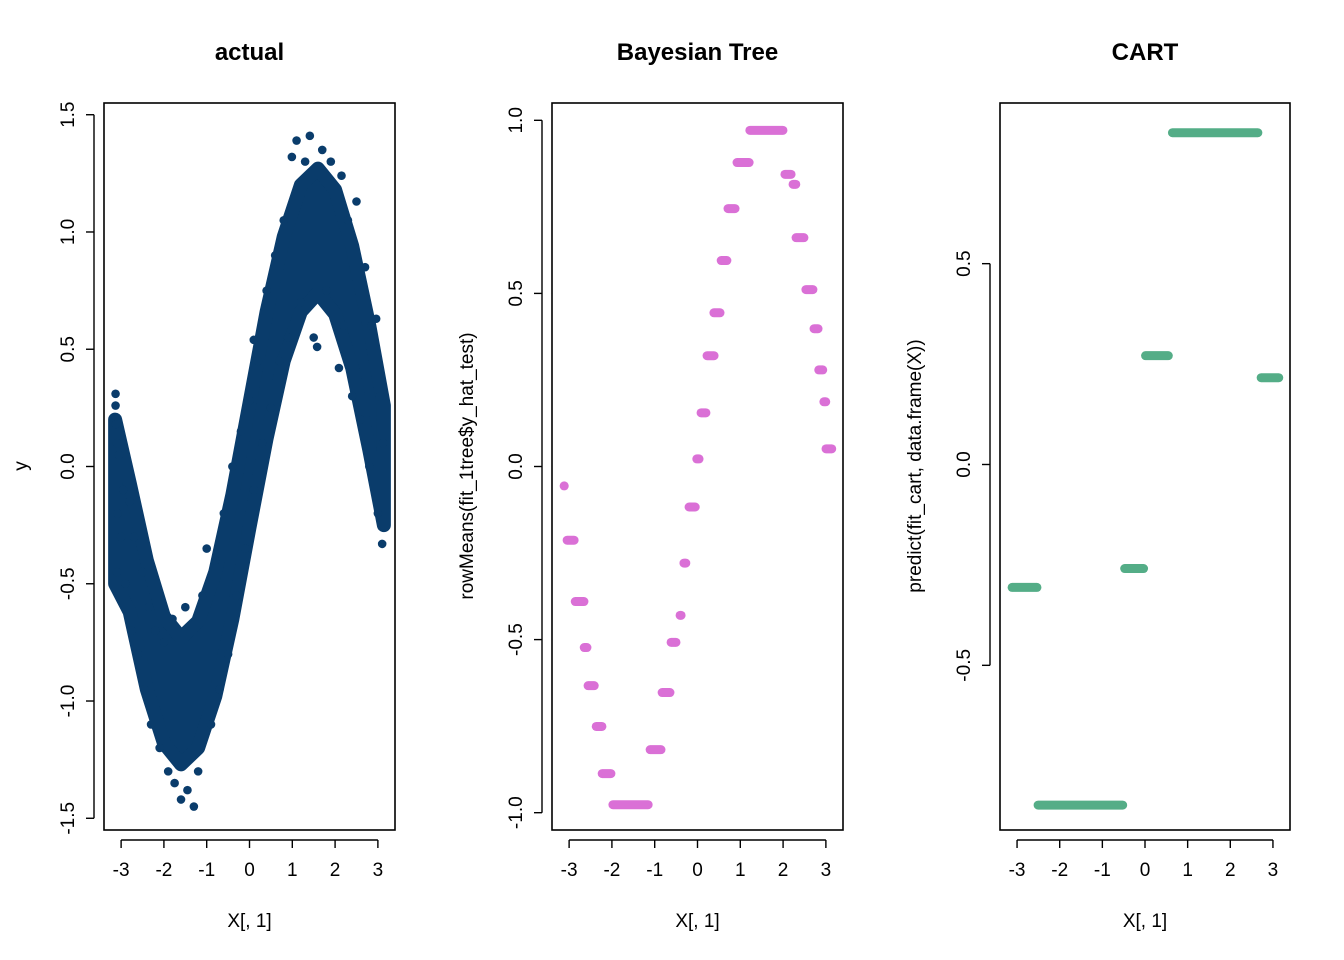 This screenshot has height=960, width=1344. I want to click on point-cloud-band, so click(249, 466).